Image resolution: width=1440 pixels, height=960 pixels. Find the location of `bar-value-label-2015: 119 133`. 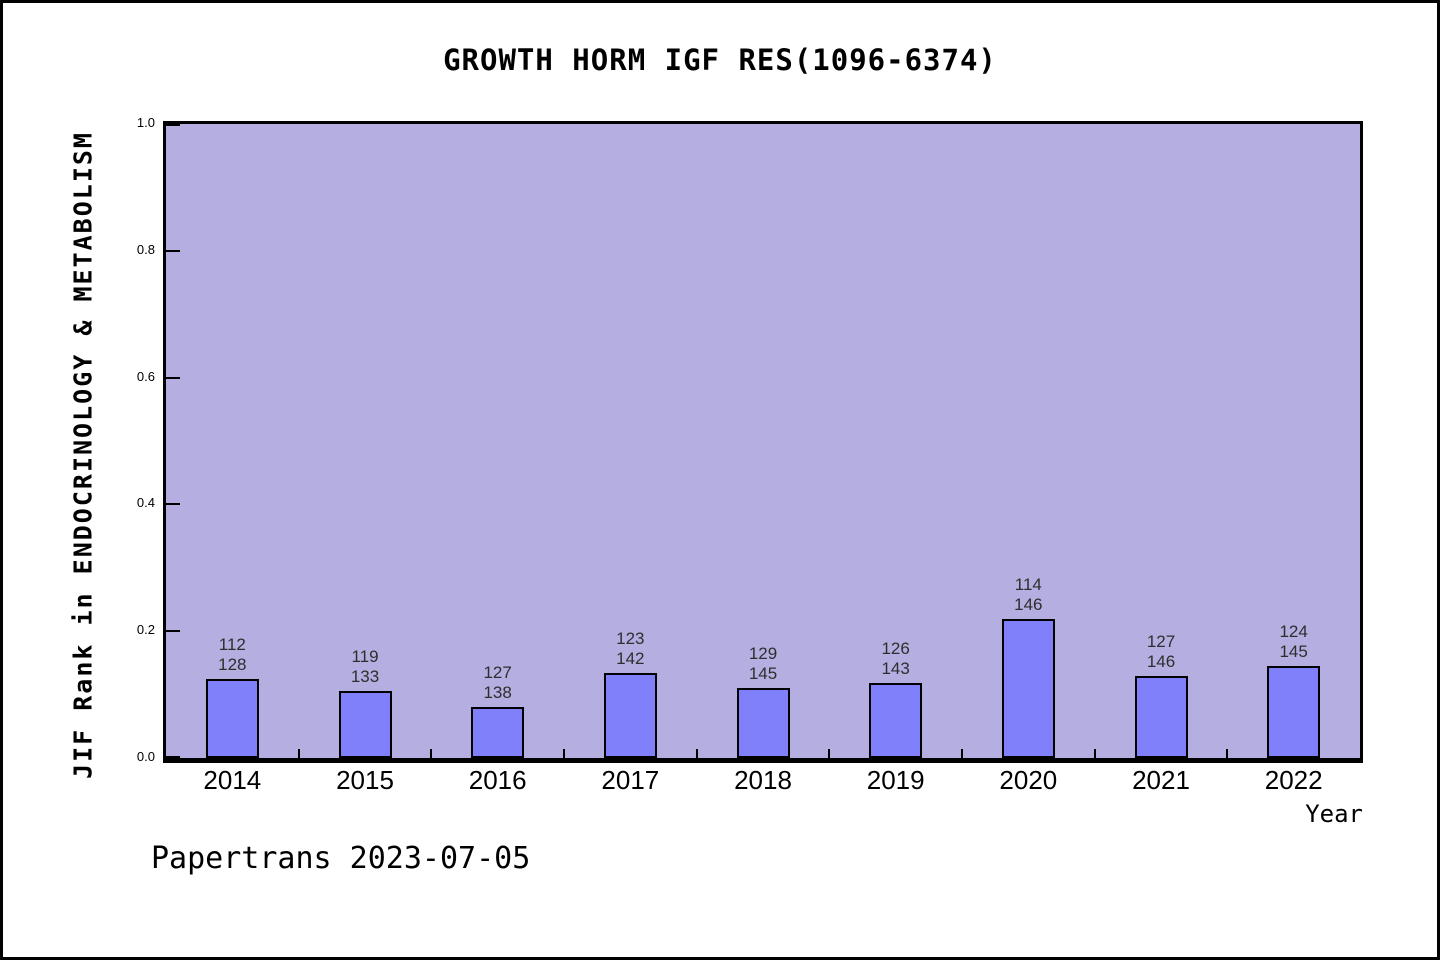

bar-value-label-2015: 119 133 is located at coordinates (365, 666).